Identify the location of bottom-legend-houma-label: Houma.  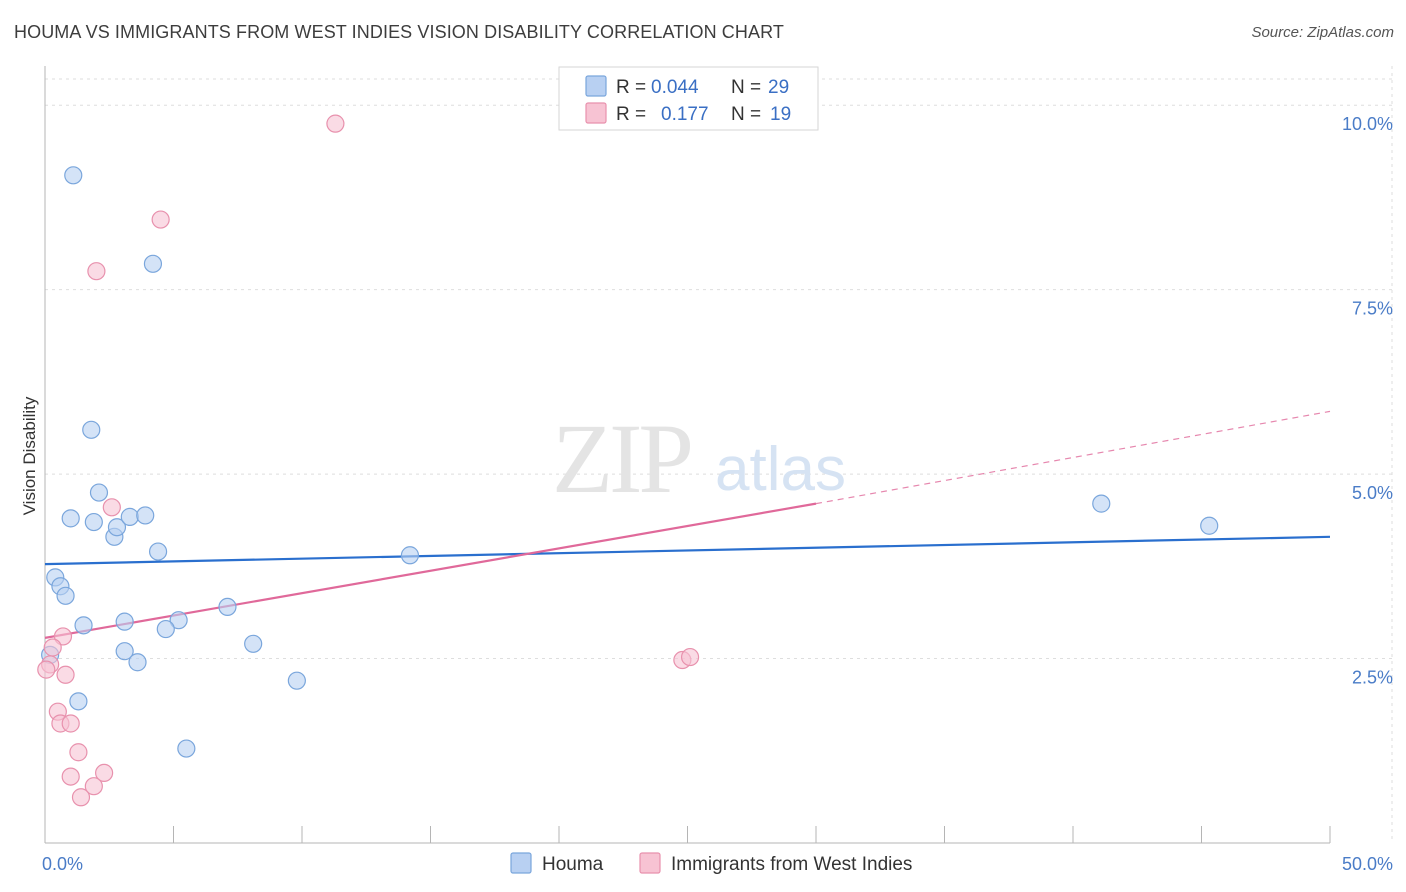
(573, 864).